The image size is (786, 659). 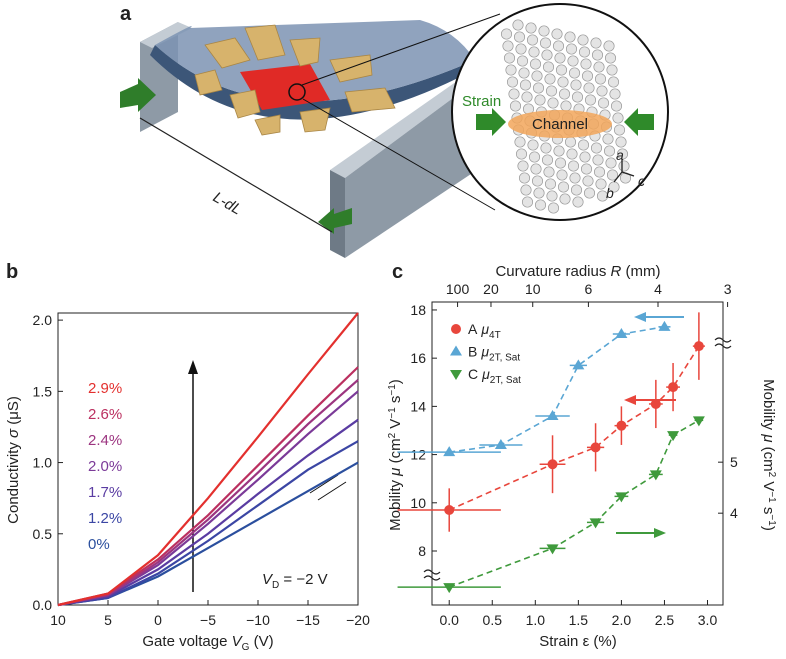 What do you see at coordinates (395, 455) in the screenshot?
I see `y-axis-label: Mobility μ (cm2 V−1 s−1)` at bounding box center [395, 455].